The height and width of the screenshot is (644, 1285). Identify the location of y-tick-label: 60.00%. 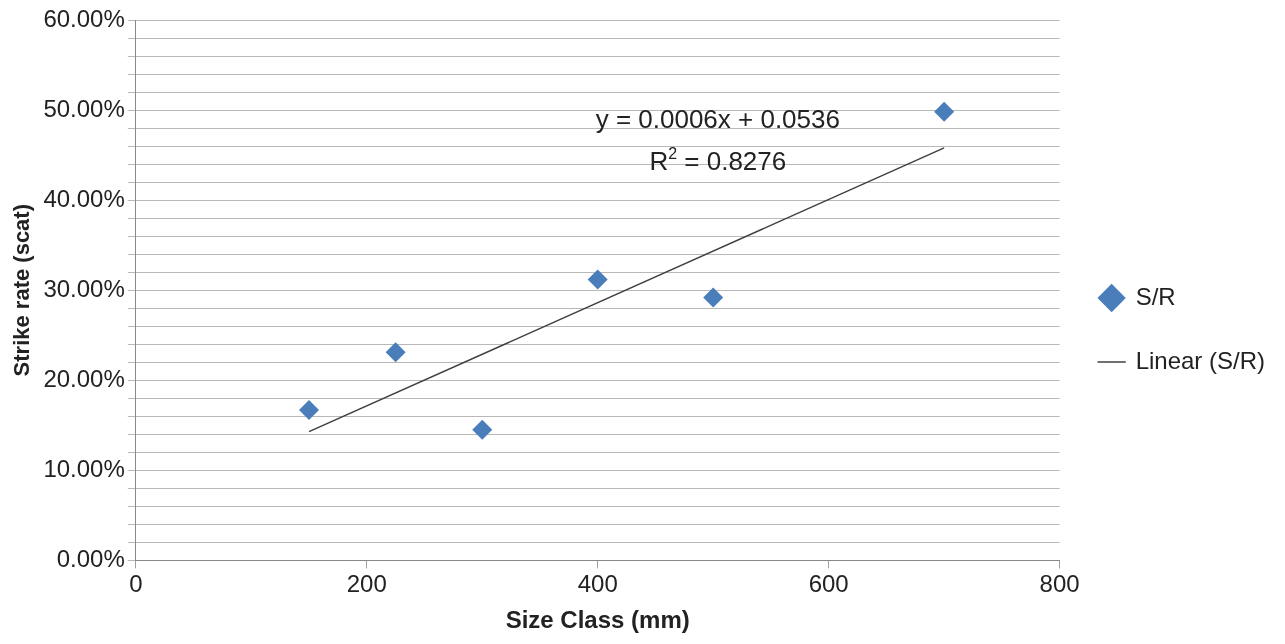
(84, 18).